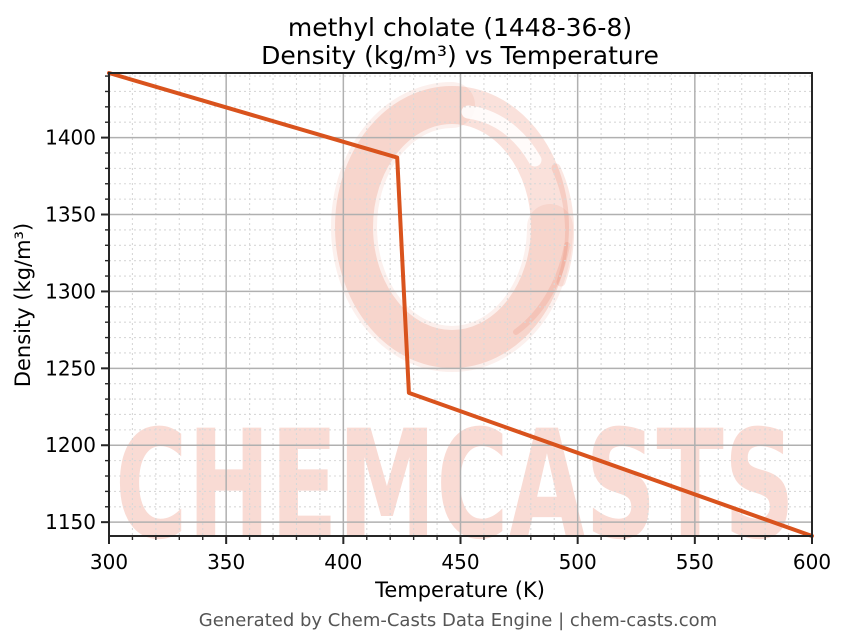 Image resolution: width=843 pixels, height=644 pixels. What do you see at coordinates (812, 562) in the screenshot?
I see `x-tick-label: 600` at bounding box center [812, 562].